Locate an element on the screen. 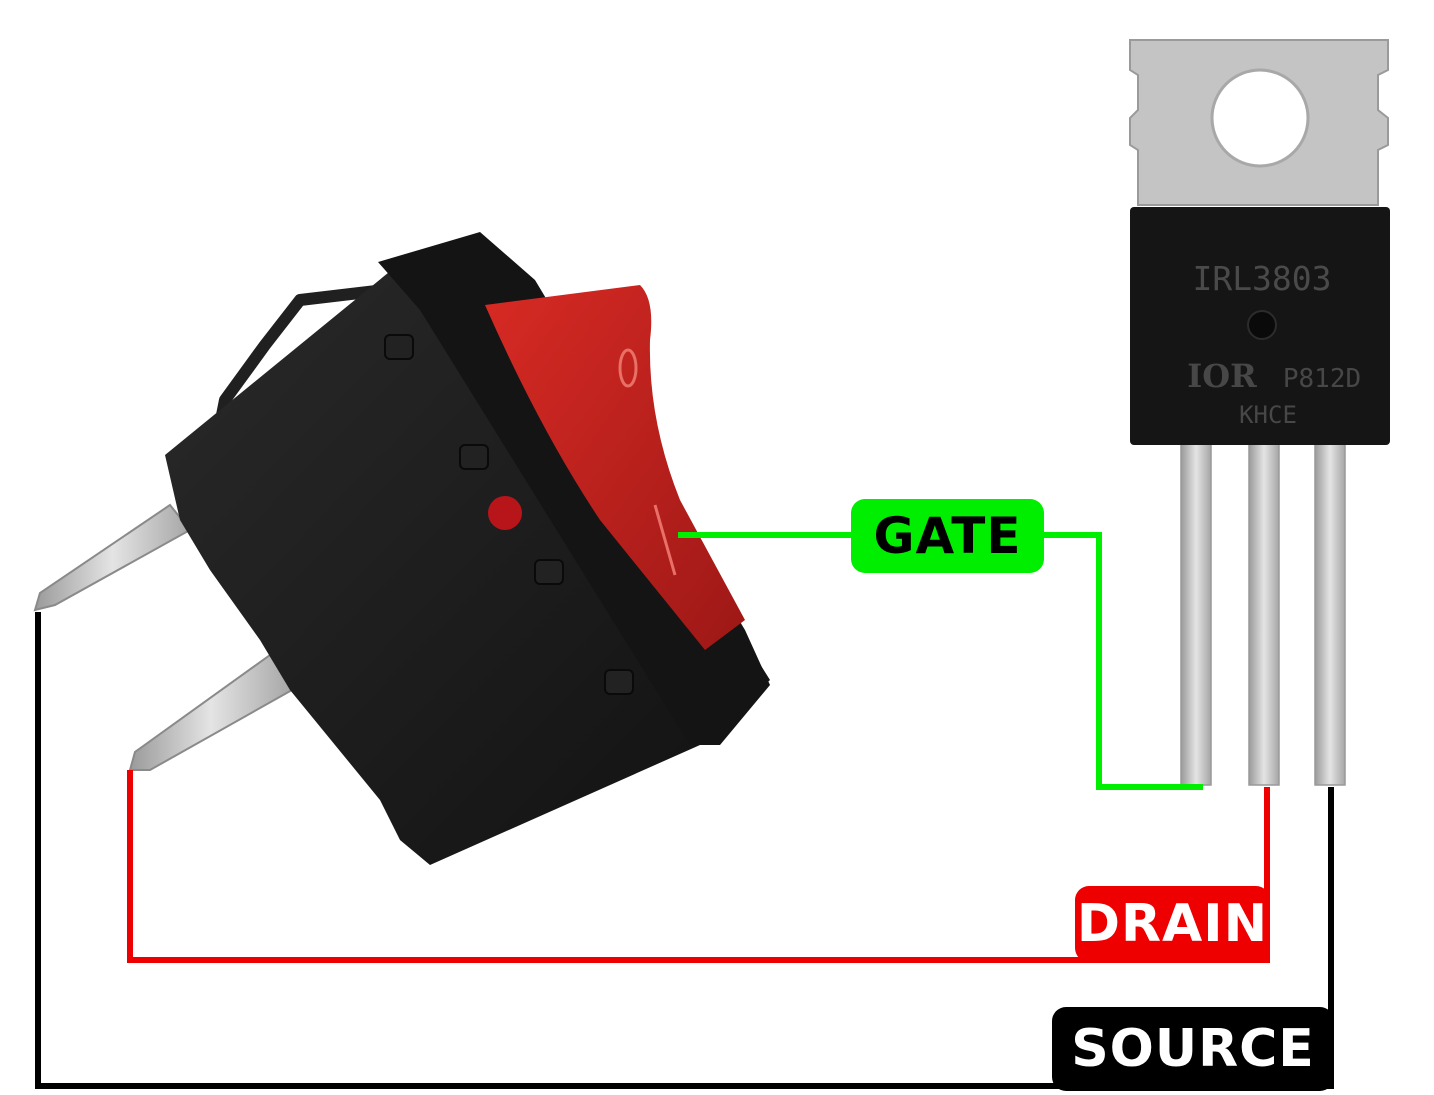 The image size is (1434, 1095). drain-wire is located at coordinates (698, 866).